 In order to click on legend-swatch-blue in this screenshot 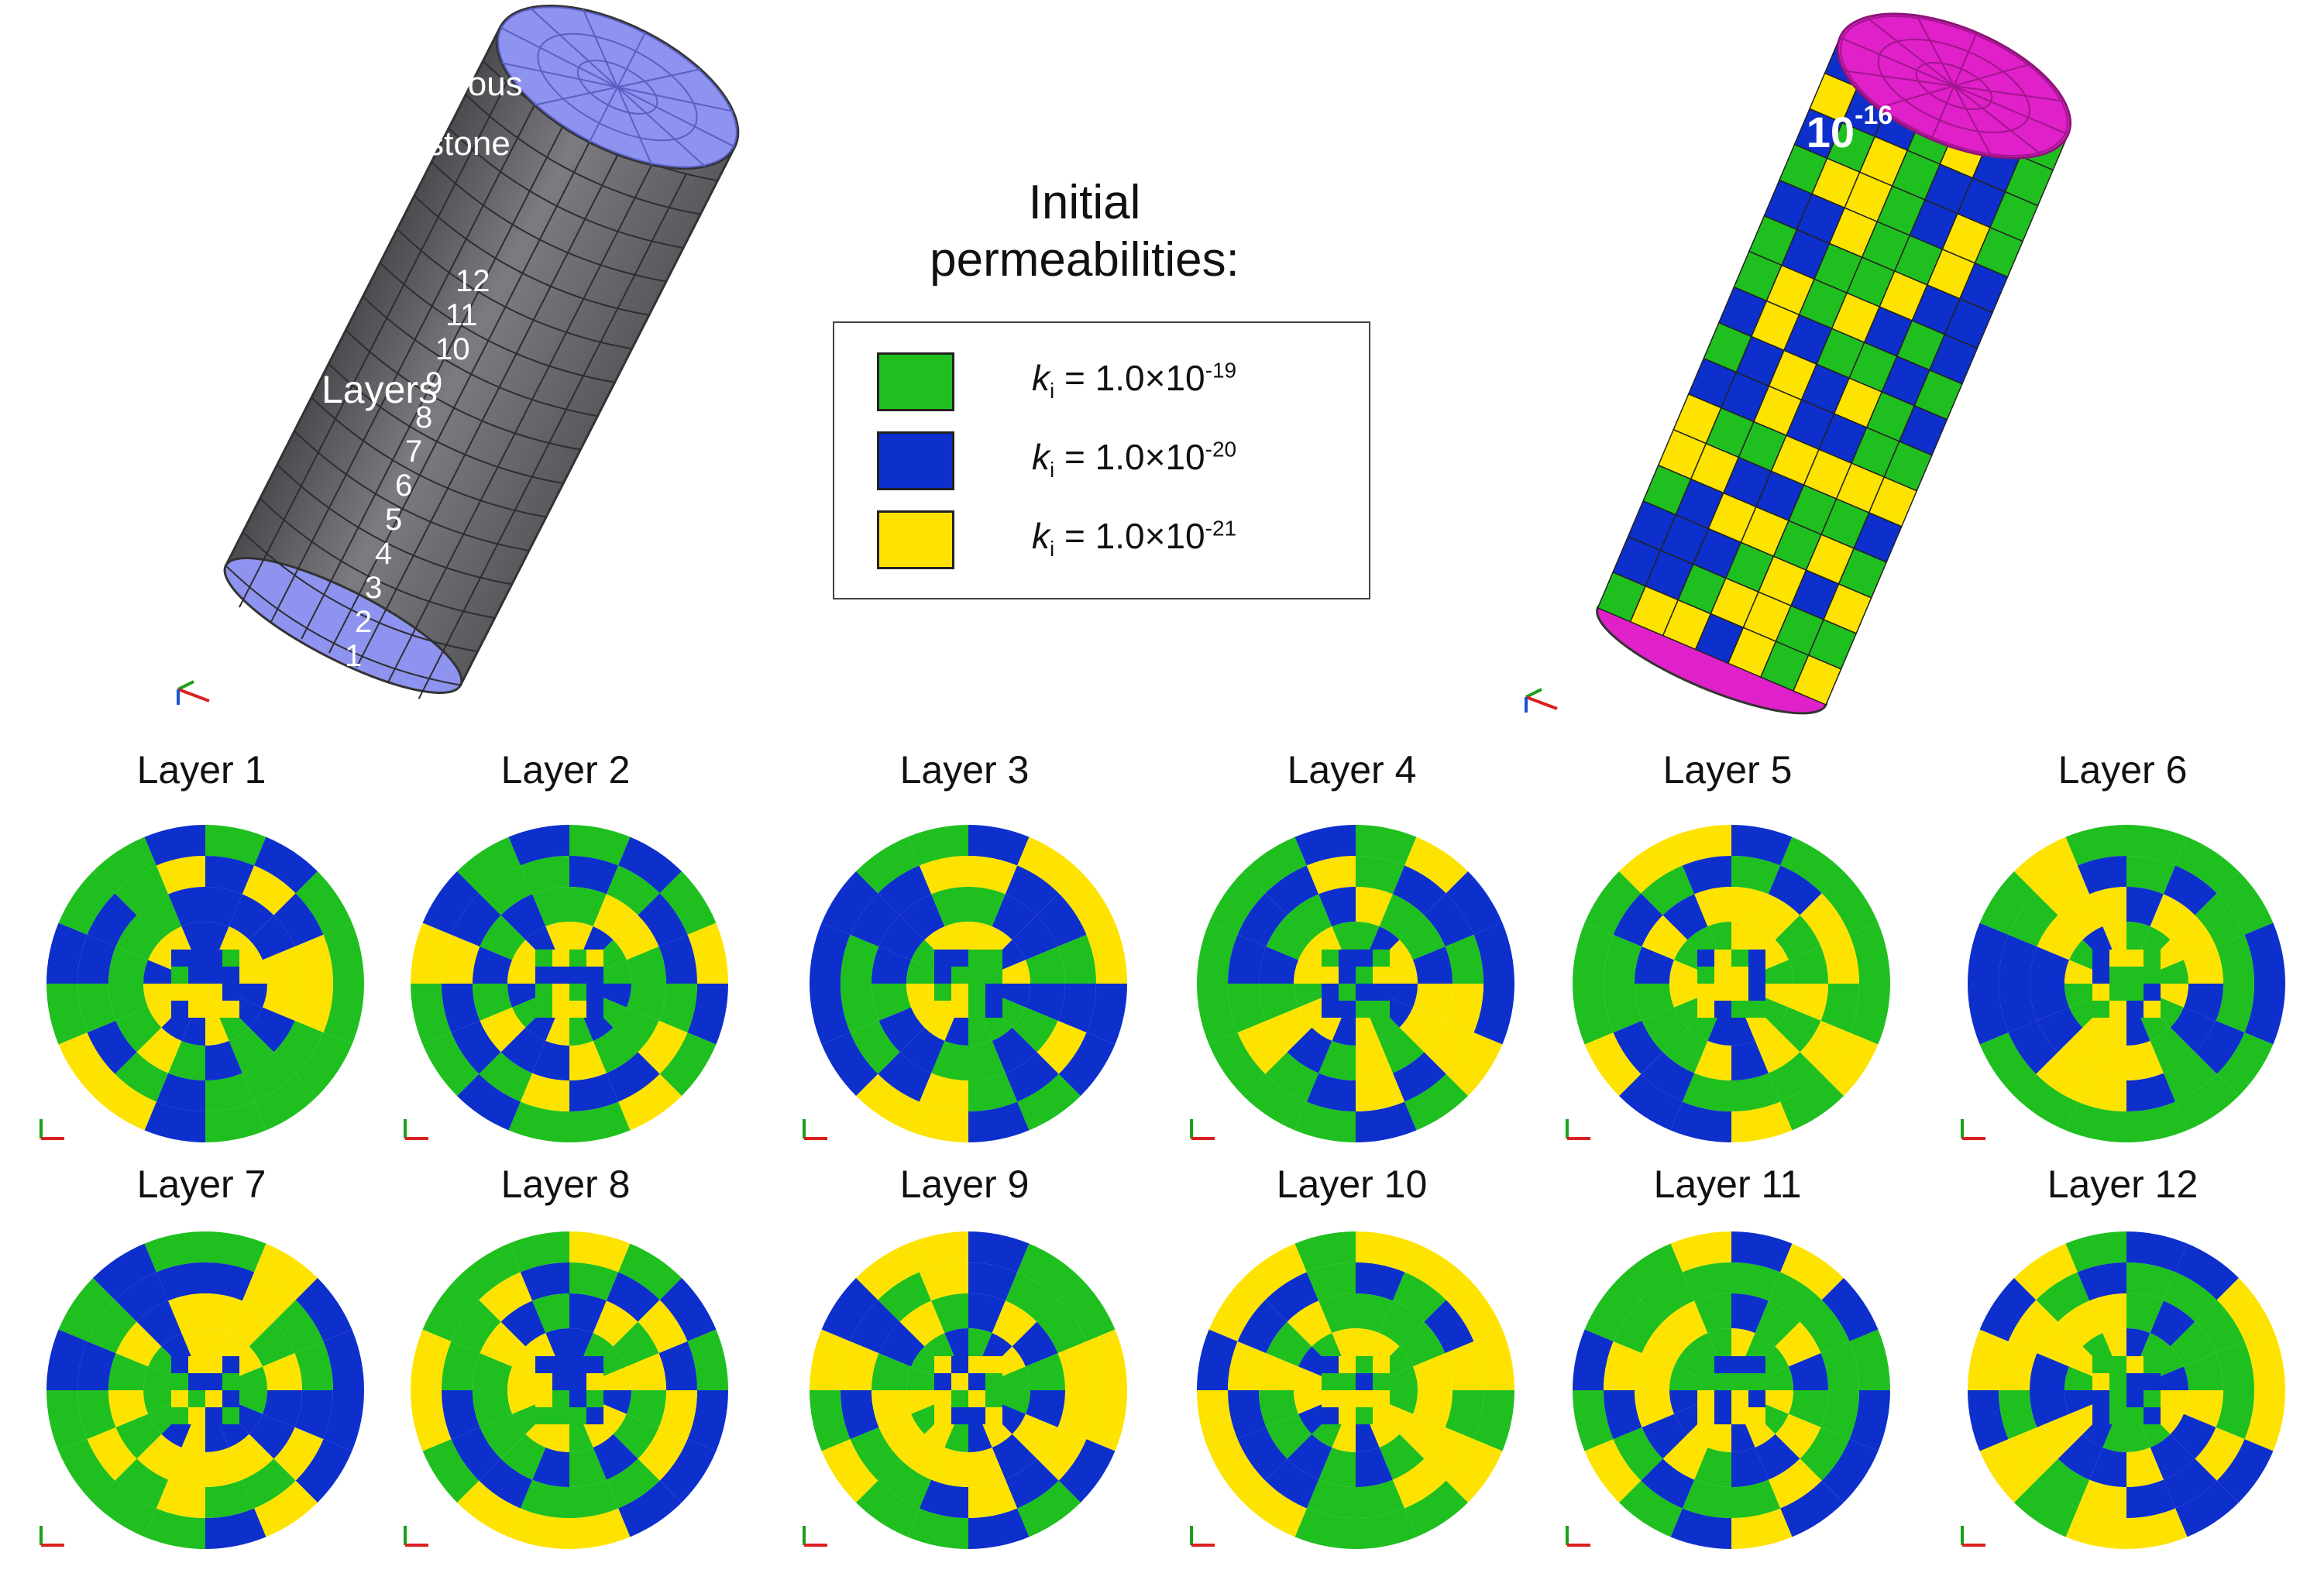, I will do `click(915, 460)`.